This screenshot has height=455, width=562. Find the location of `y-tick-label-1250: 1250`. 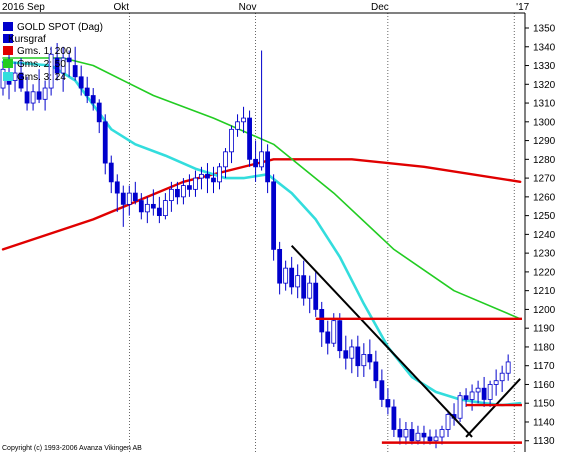

y-tick-label-1250: 1250 is located at coordinates (544, 216).